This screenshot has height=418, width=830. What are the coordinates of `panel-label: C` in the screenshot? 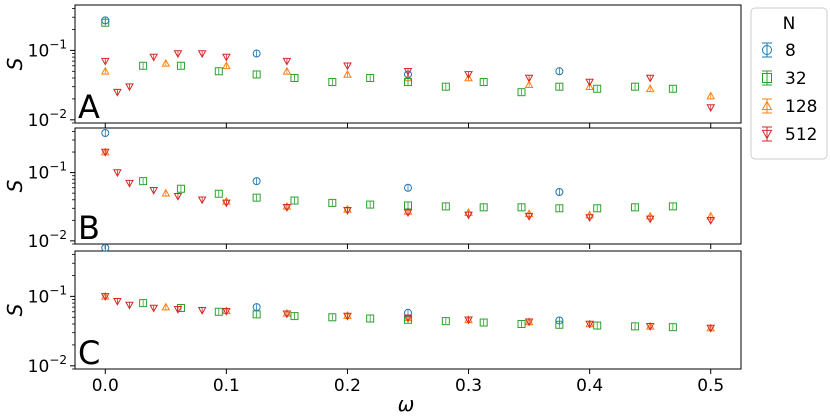 It's located at (89, 353).